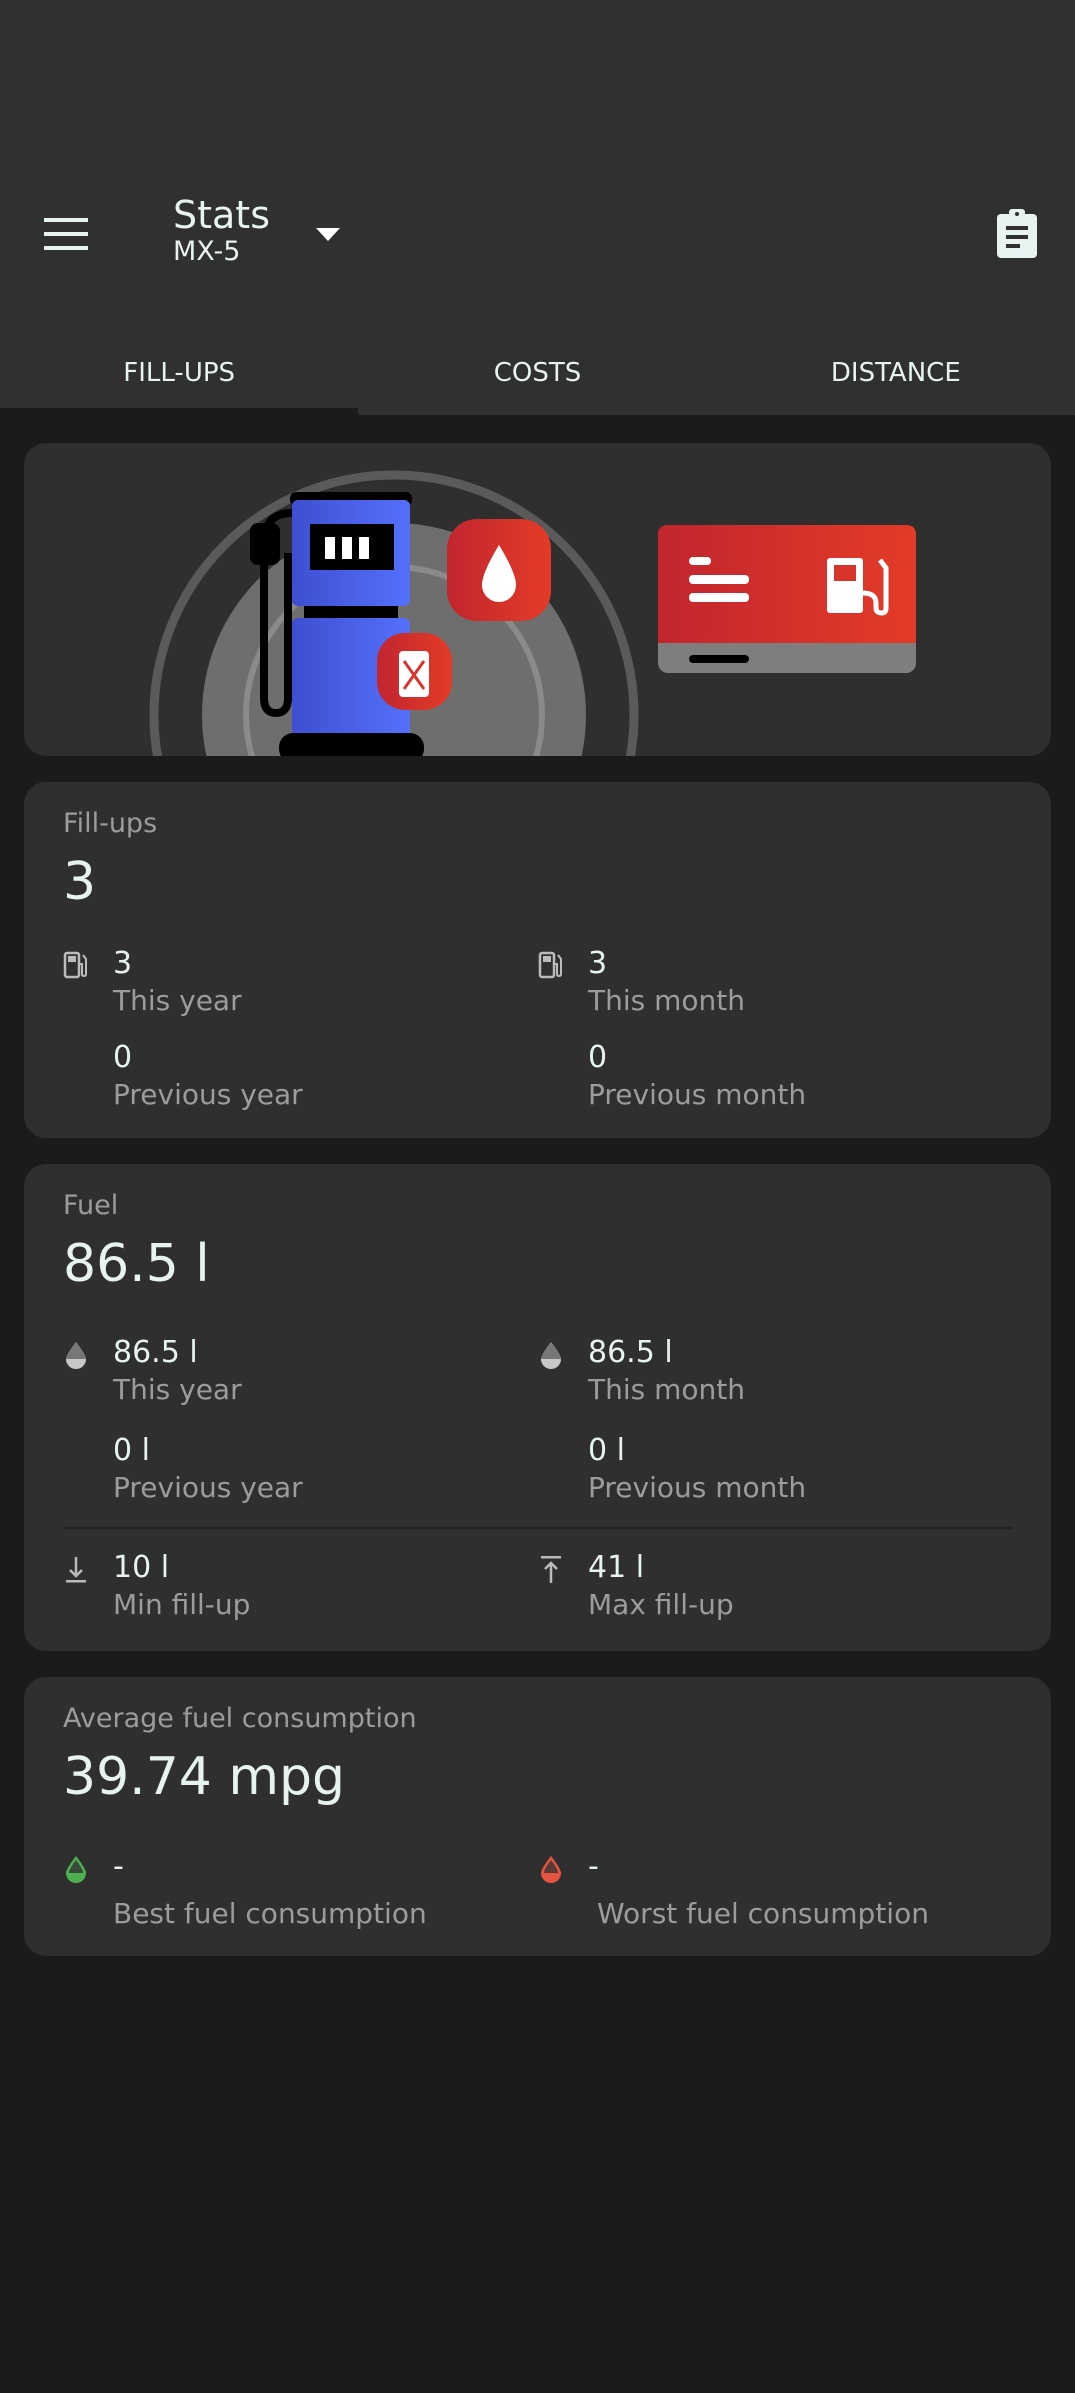 The image size is (1075, 2393). What do you see at coordinates (351, 624) in the screenshot?
I see `fuel-pump-graphic` at bounding box center [351, 624].